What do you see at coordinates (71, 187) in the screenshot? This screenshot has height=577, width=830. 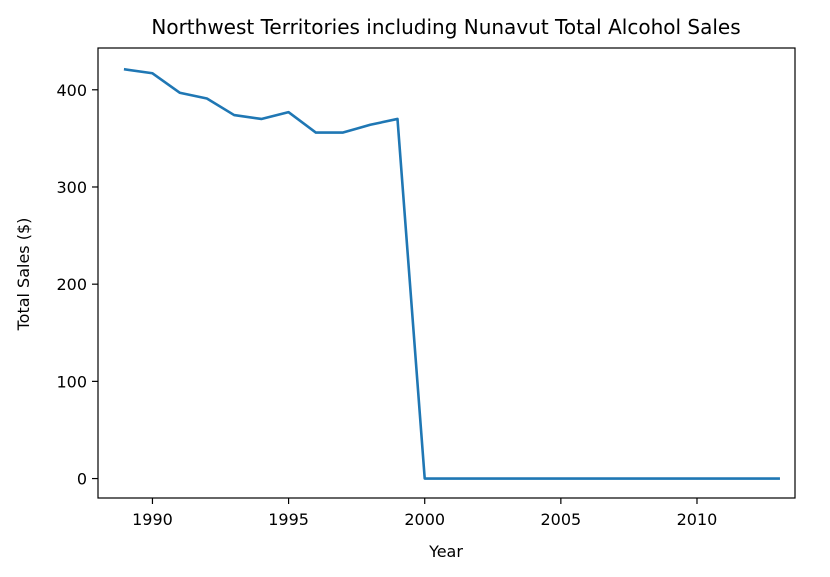 I see `y-tick-label: 300` at bounding box center [71, 187].